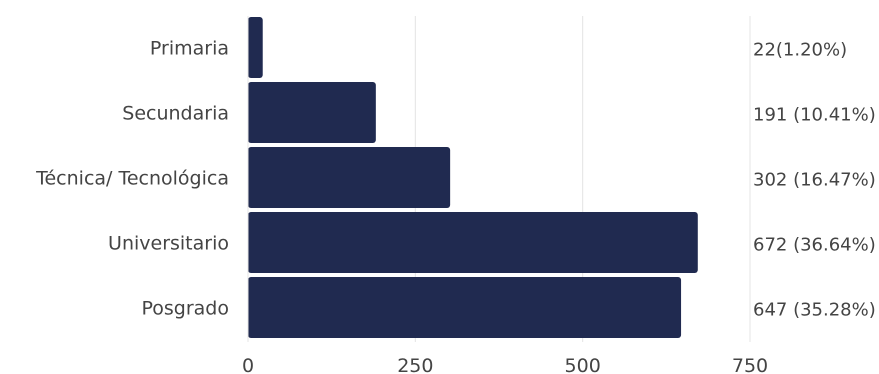  Describe the element at coordinates (248, 364) in the screenshot. I see `x-tick-label: 0` at that location.